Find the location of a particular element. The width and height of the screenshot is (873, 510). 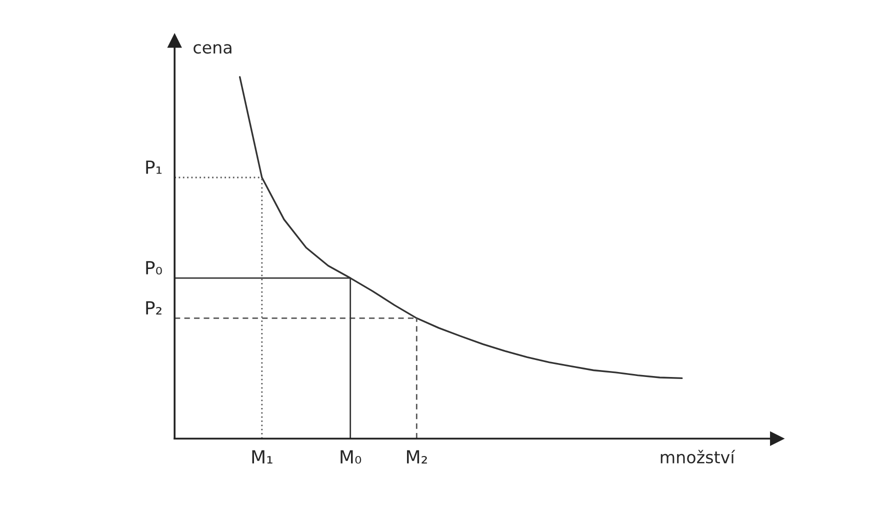

x-axis-title: množství is located at coordinates (698, 457).